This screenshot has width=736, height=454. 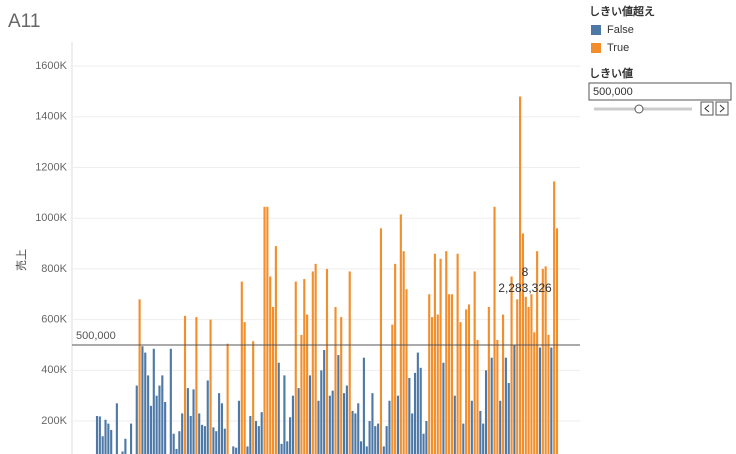 I want to click on annotation: 8, so click(x=525, y=272).